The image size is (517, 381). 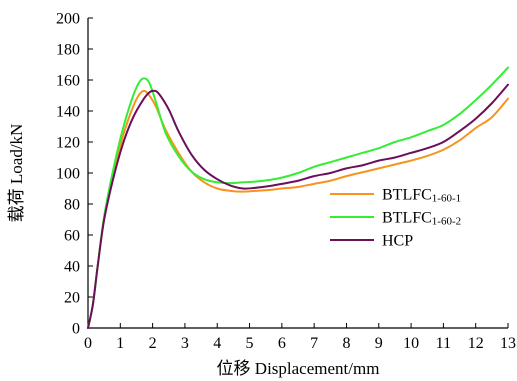 I want to click on y-tick-label: 180, so click(x=68, y=50).